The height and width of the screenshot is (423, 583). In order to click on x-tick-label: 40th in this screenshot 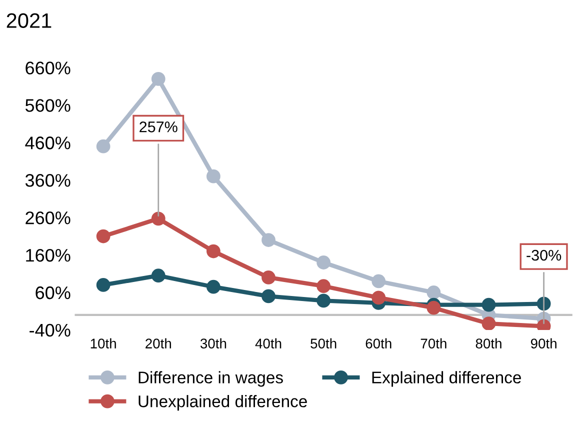, I will do `click(268, 343)`.